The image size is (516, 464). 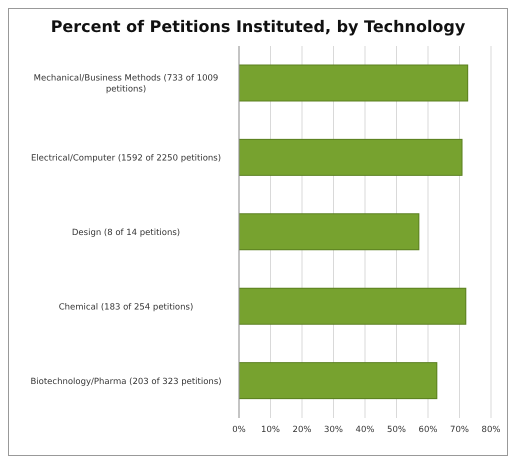 I want to click on chart-title: Percent of Petitions Instituted, by Technology, so click(x=258, y=26).